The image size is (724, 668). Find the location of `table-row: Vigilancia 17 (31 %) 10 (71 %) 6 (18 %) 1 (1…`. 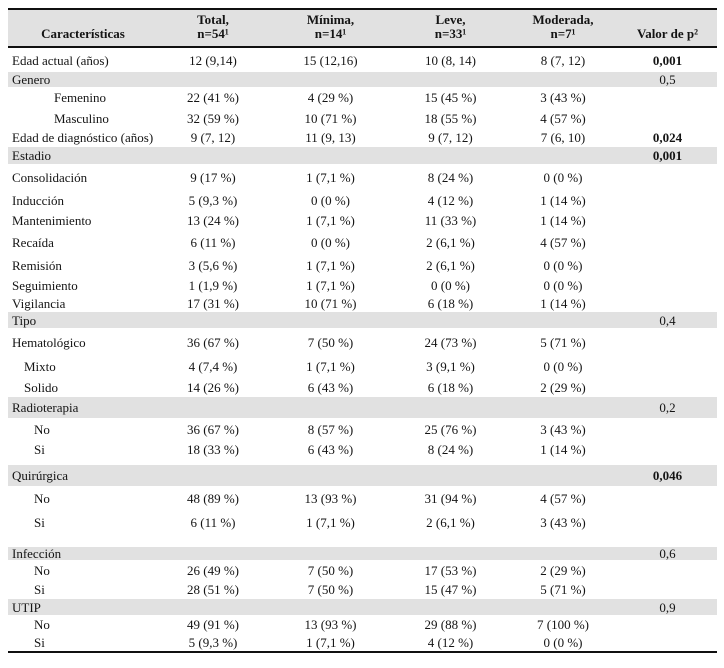

table-row: Vigilancia 17 (31 %) 10 (71 %) 6 (18 %) 1 (1… is located at coordinates (362, 303).